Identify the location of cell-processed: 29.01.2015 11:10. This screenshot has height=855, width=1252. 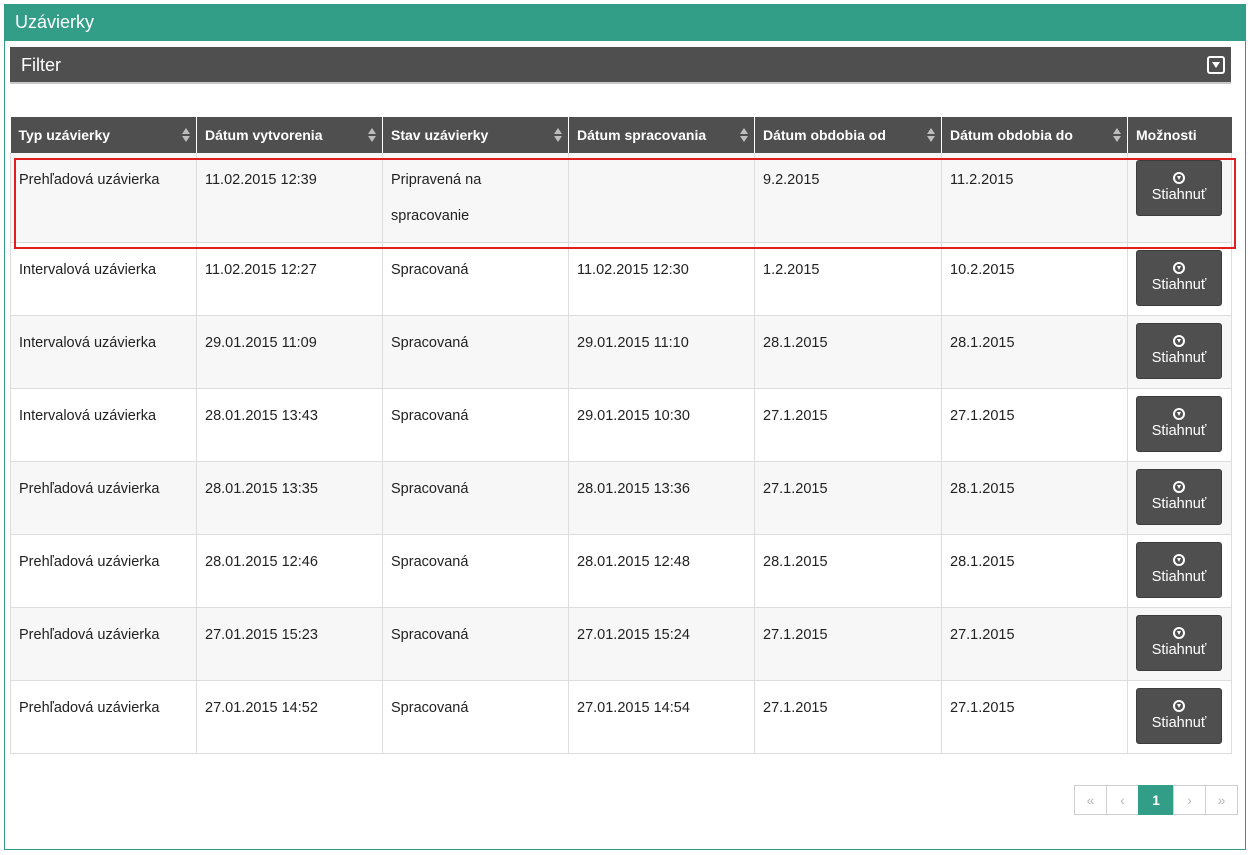
(633, 342).